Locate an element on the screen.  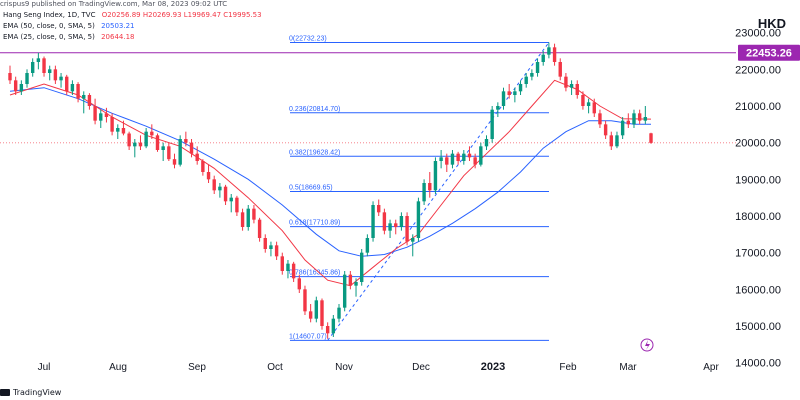
x-tick-label: Feb is located at coordinates (568, 367).